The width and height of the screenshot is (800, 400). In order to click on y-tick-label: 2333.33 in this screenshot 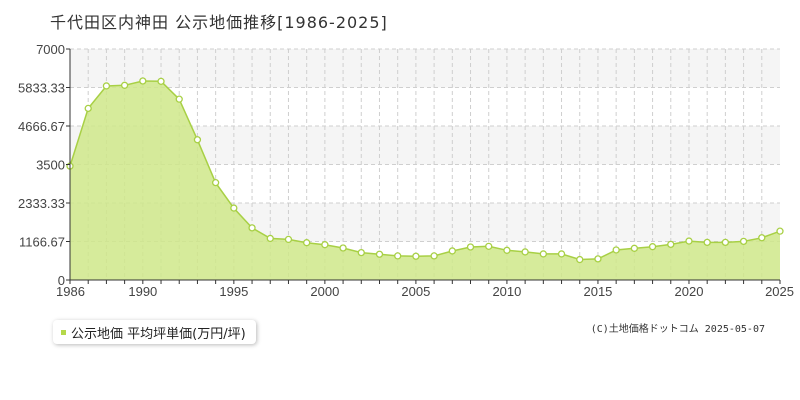, I will do `click(41, 203)`.